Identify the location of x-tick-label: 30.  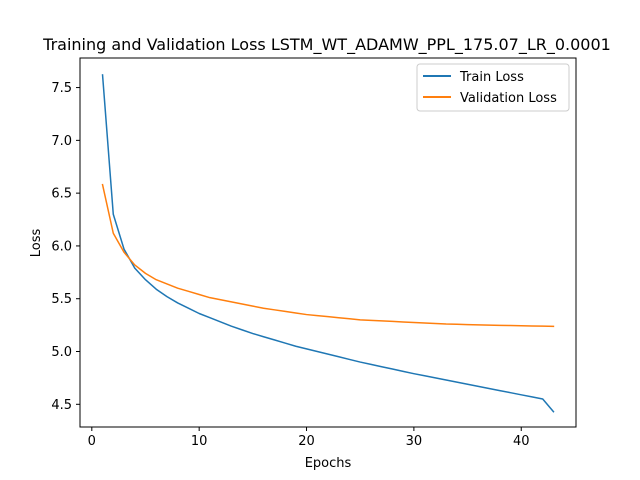
(414, 441).